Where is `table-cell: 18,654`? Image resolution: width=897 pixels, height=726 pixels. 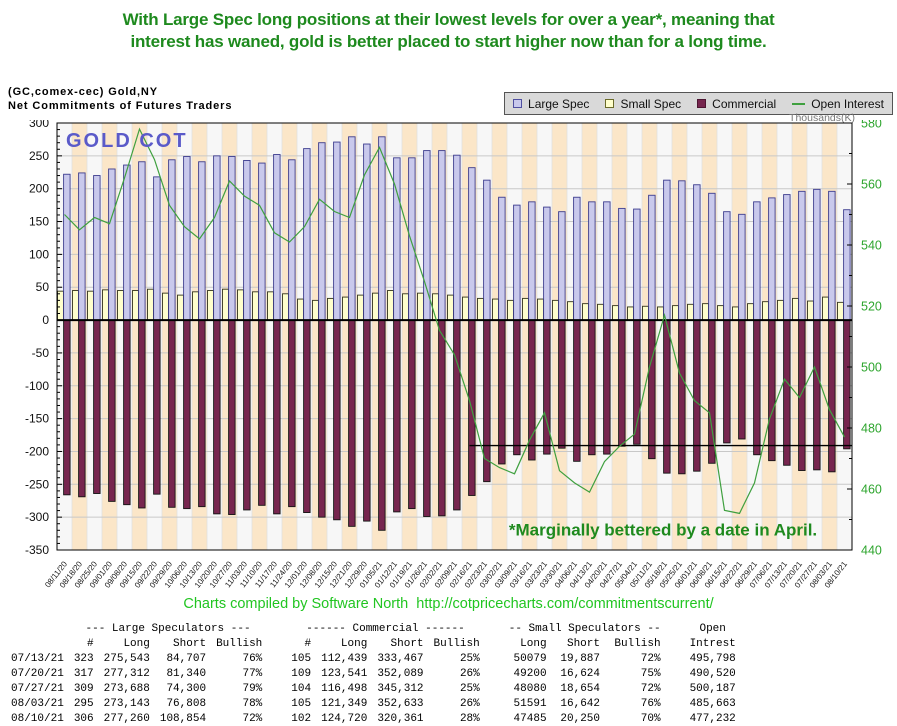 table-cell: 18,654 is located at coordinates (580, 688).